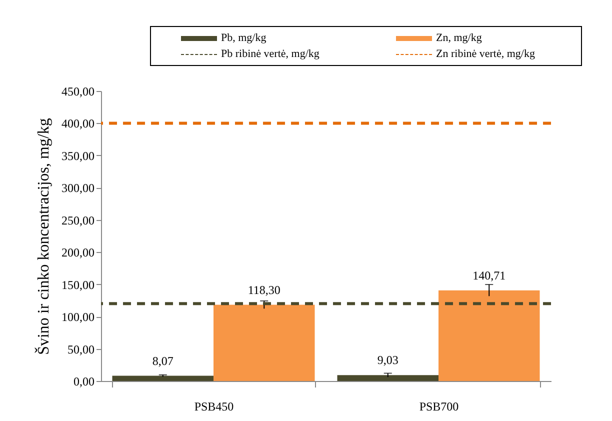  Describe the element at coordinates (78, 285) in the screenshot. I see `y-tick-label: 150,00` at that location.